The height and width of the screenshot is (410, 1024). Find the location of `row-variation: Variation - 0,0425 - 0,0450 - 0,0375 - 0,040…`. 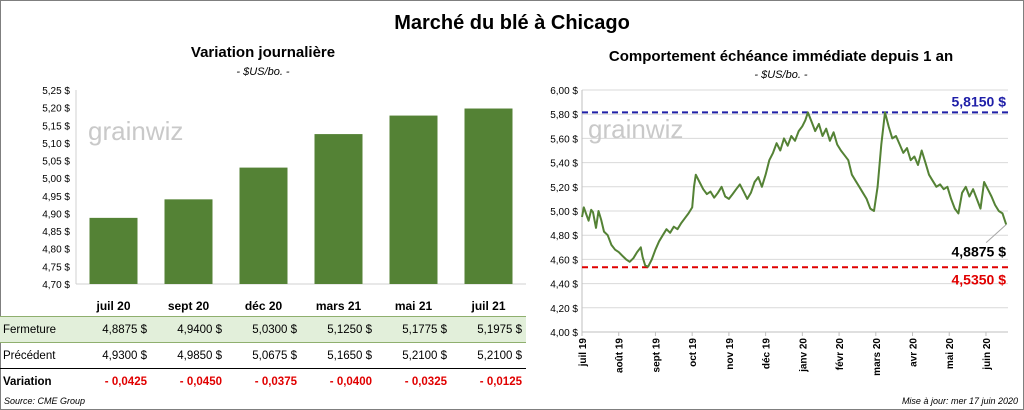

row-variation: Variation - 0,0425 - 0,0450 - 0,0375 - 0,040… is located at coordinates (263, 382).